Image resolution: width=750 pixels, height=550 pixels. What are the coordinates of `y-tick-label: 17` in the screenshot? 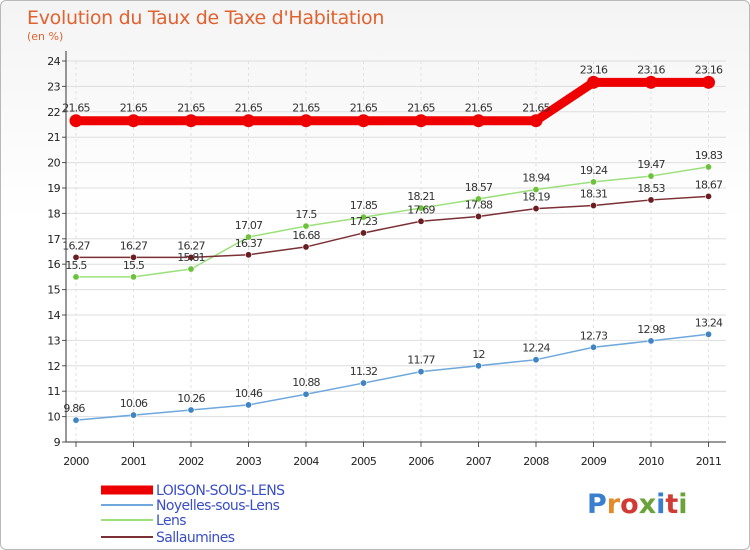 It's located at (53, 239).